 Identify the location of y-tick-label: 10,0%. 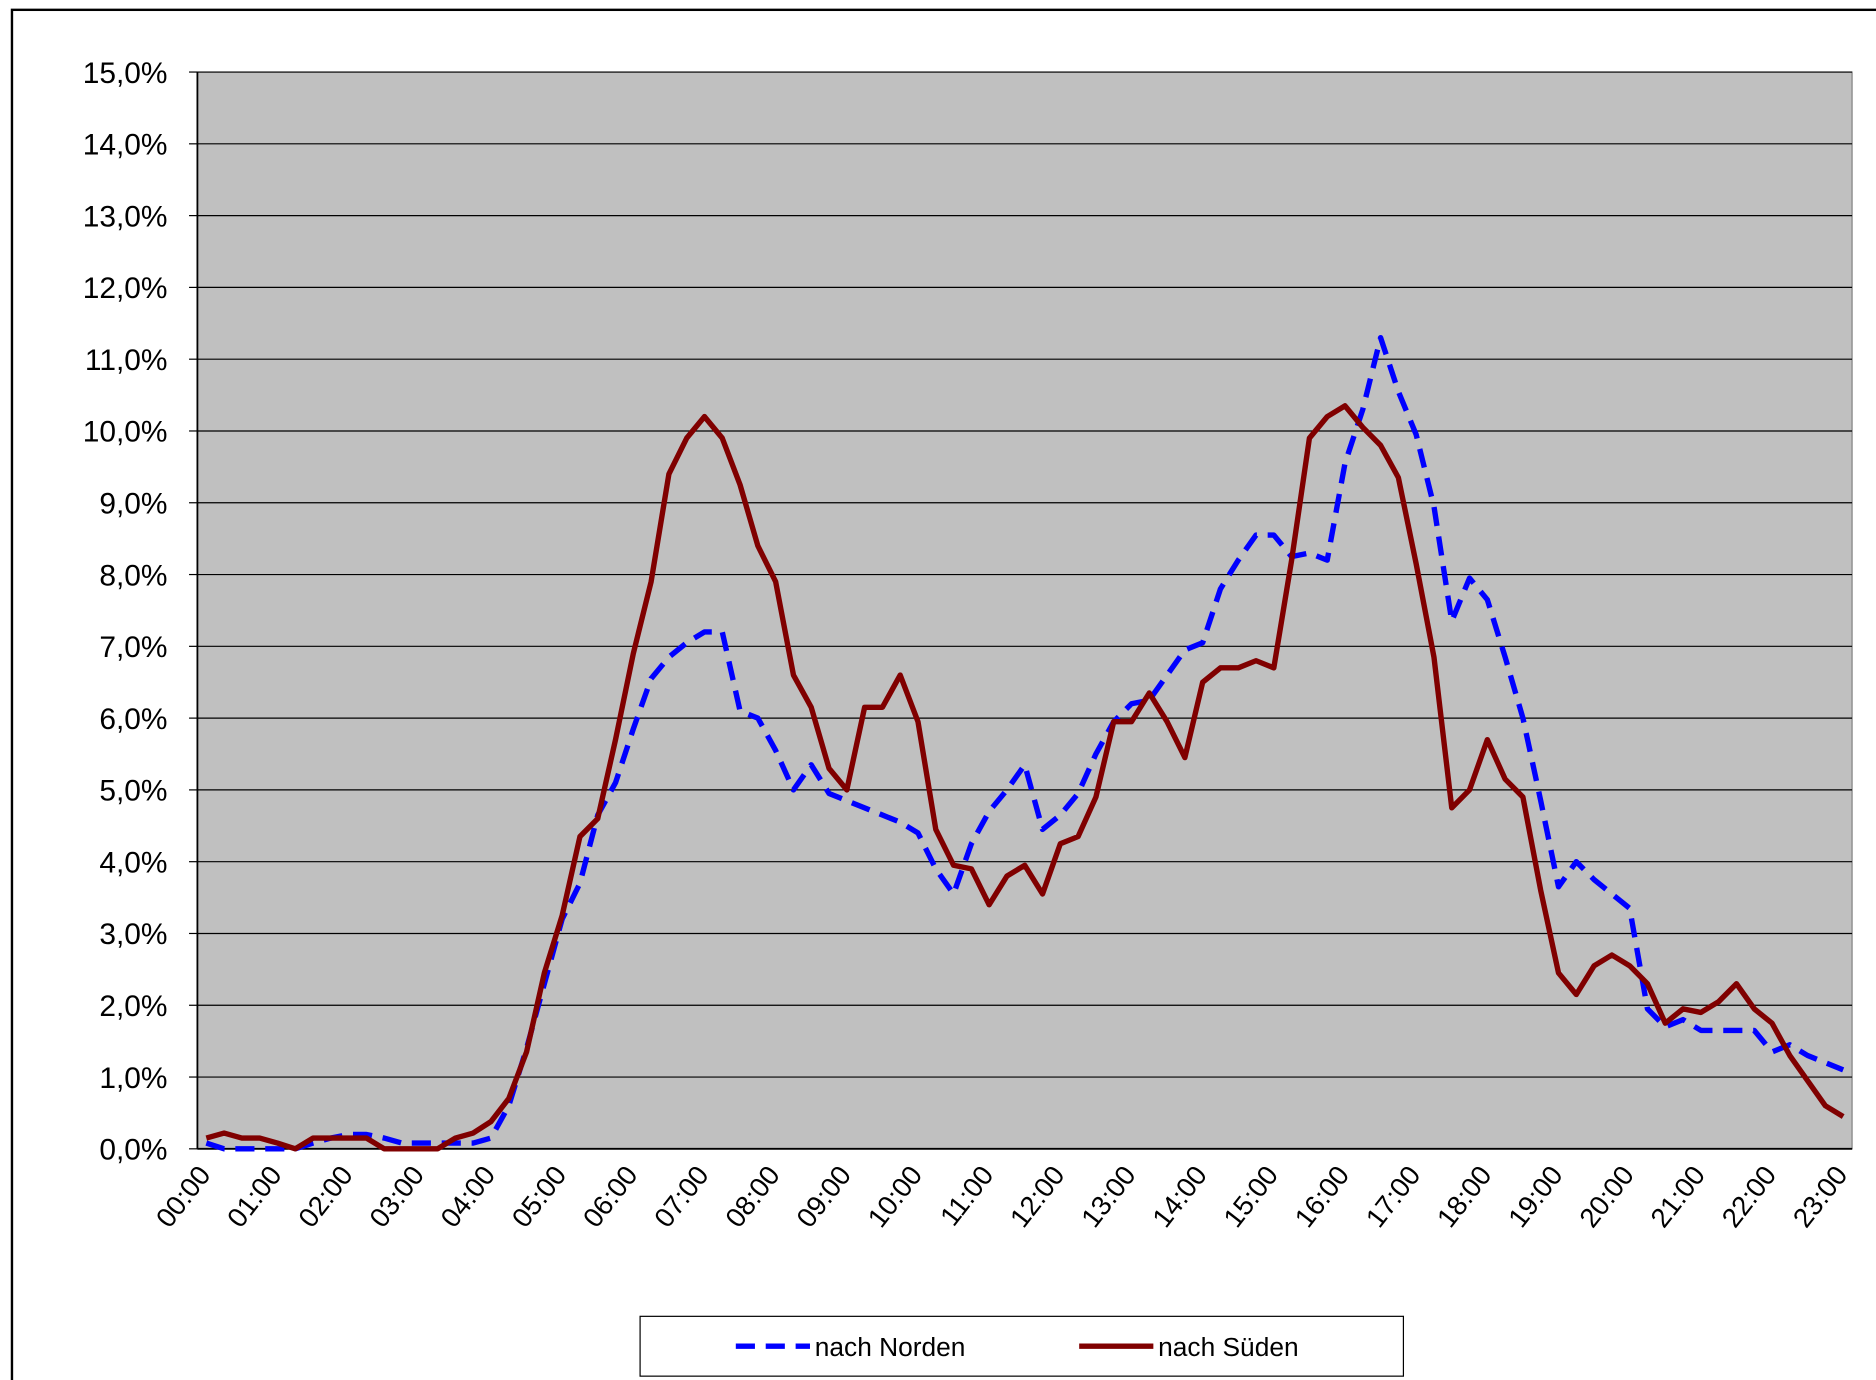
(125, 432).